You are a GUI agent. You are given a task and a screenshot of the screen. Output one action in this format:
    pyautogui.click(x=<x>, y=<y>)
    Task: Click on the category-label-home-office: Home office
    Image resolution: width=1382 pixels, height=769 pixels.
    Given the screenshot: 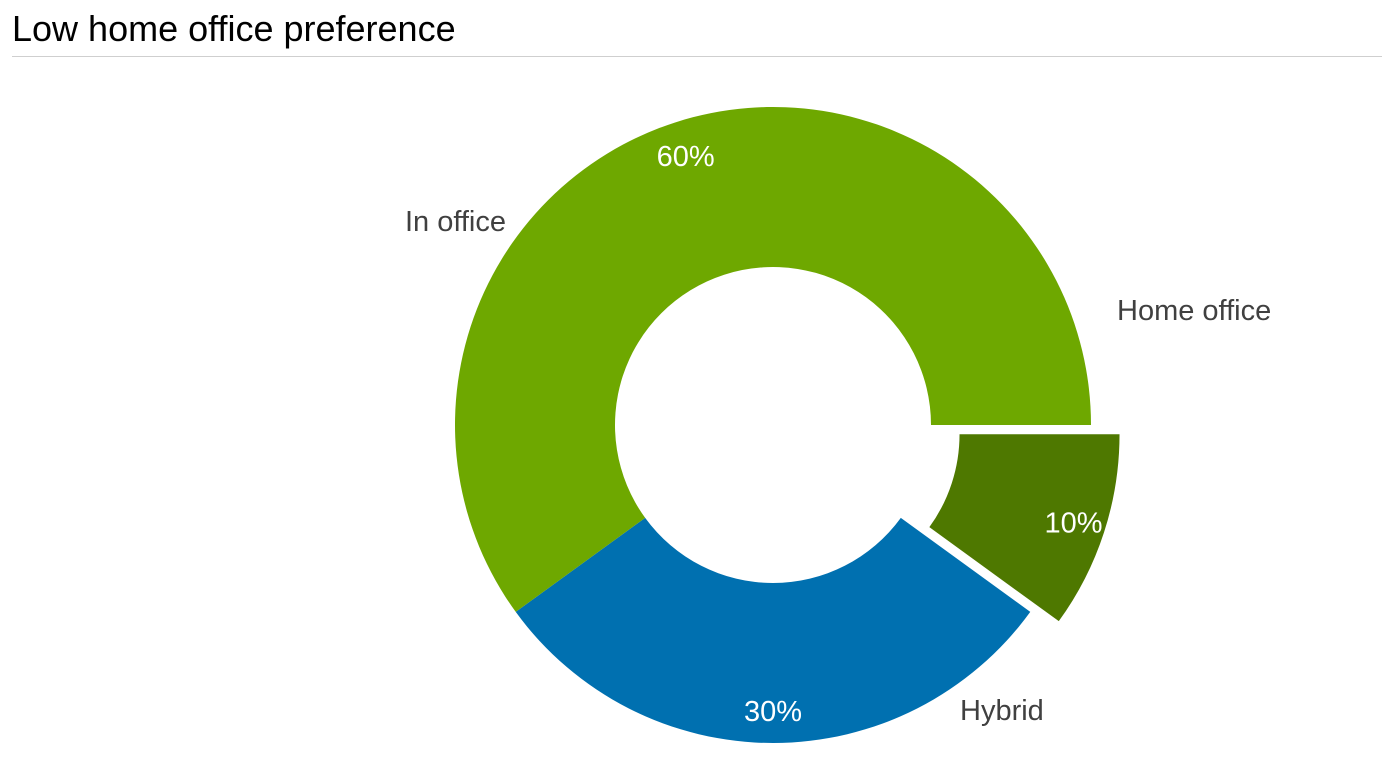 What is the action you would take?
    pyautogui.click(x=1194, y=311)
    